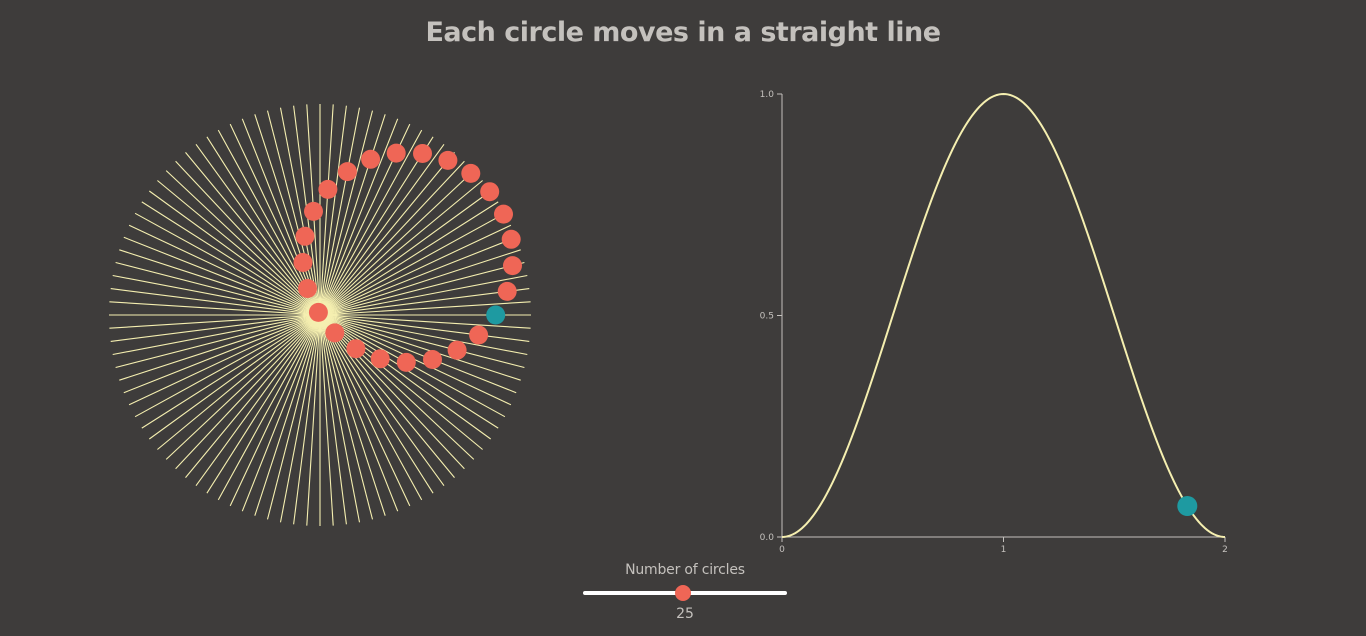 This screenshot has height=636, width=1366. Describe the element at coordinates (683, 32) in the screenshot. I see `page-title: Each circle moves in a straight line` at that location.